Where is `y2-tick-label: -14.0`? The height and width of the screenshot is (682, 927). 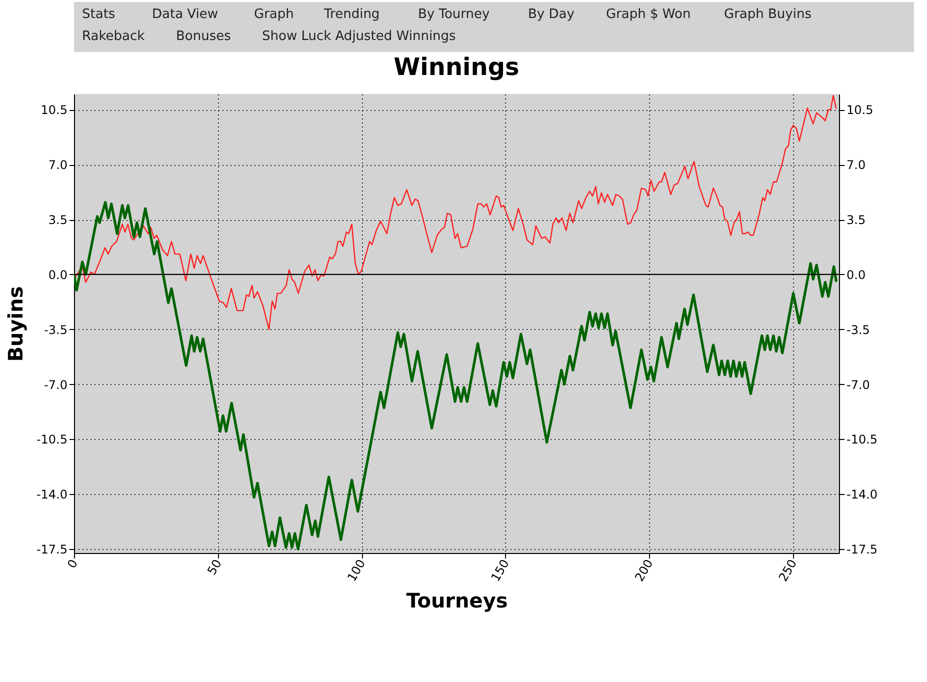 y2-tick-label: -14.0 is located at coordinates (862, 495).